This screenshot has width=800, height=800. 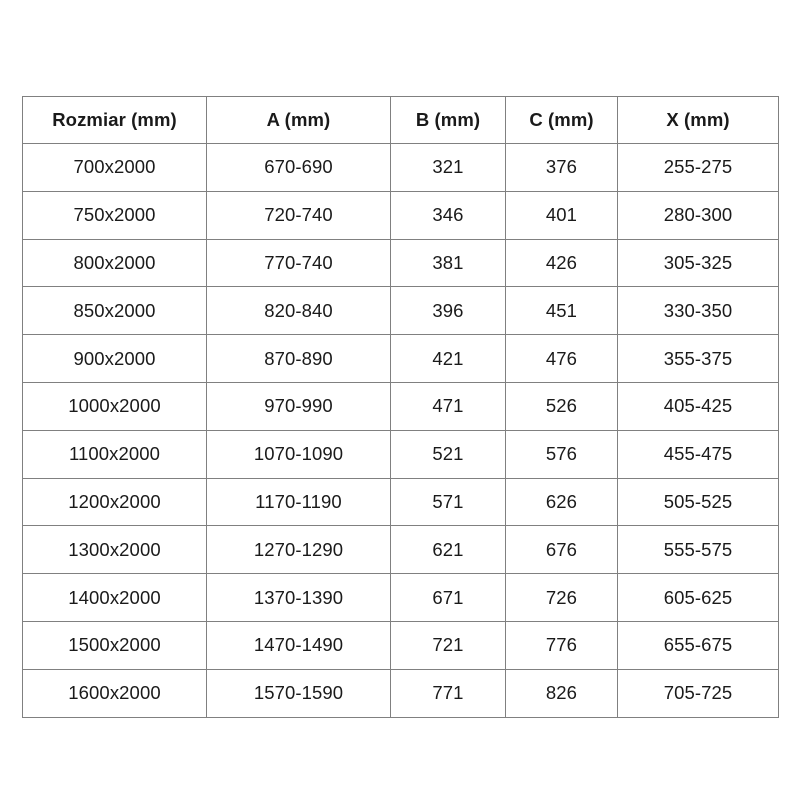 What do you see at coordinates (448, 120) in the screenshot?
I see `column-header-b: B (mm)` at bounding box center [448, 120].